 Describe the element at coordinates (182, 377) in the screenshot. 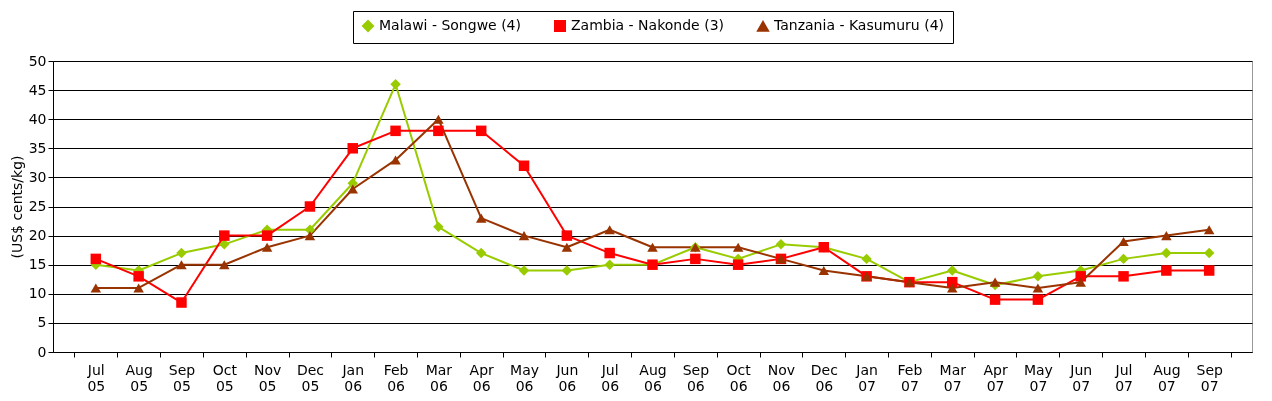

I see `x-tick-label: Sep 05` at that location.